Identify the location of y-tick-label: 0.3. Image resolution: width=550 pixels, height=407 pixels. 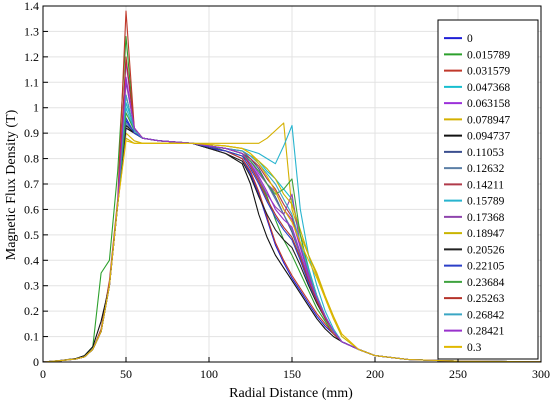
(31, 286).